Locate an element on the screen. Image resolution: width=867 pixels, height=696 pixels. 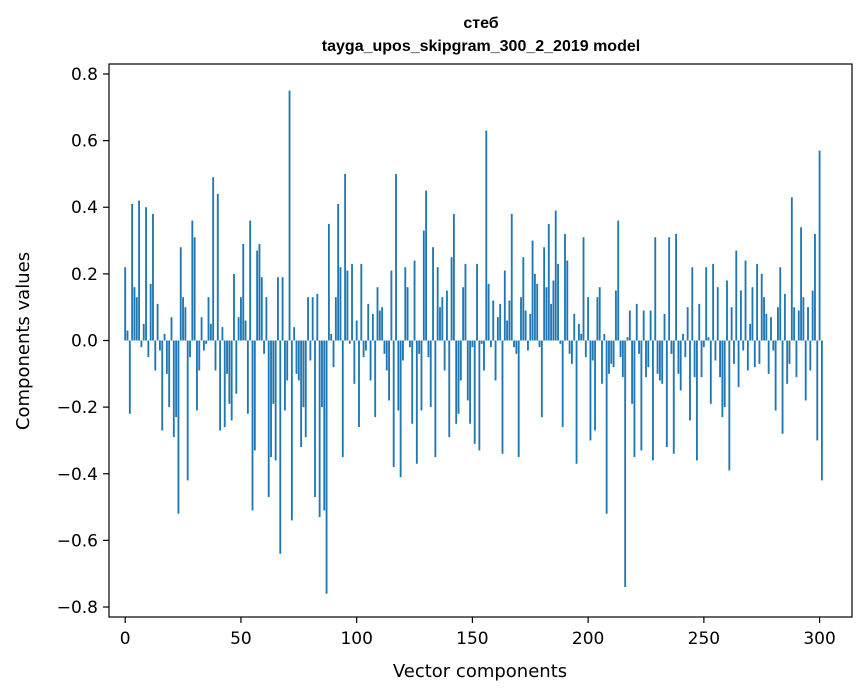
x-tick-label: 300 is located at coordinates (819, 639).